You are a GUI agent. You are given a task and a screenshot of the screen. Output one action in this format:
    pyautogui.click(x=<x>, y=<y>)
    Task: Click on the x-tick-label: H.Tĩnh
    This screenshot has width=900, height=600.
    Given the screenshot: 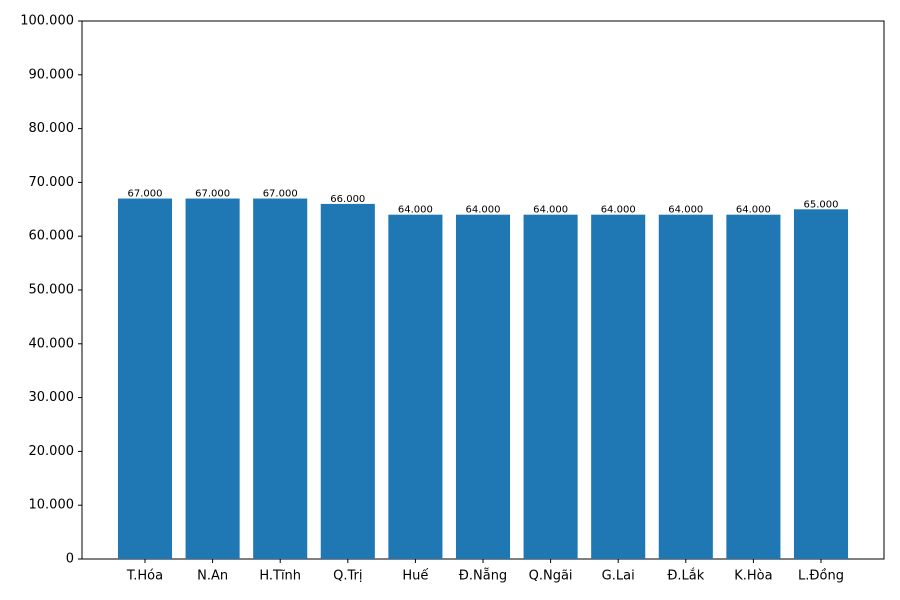 What is the action you would take?
    pyautogui.click(x=280, y=576)
    